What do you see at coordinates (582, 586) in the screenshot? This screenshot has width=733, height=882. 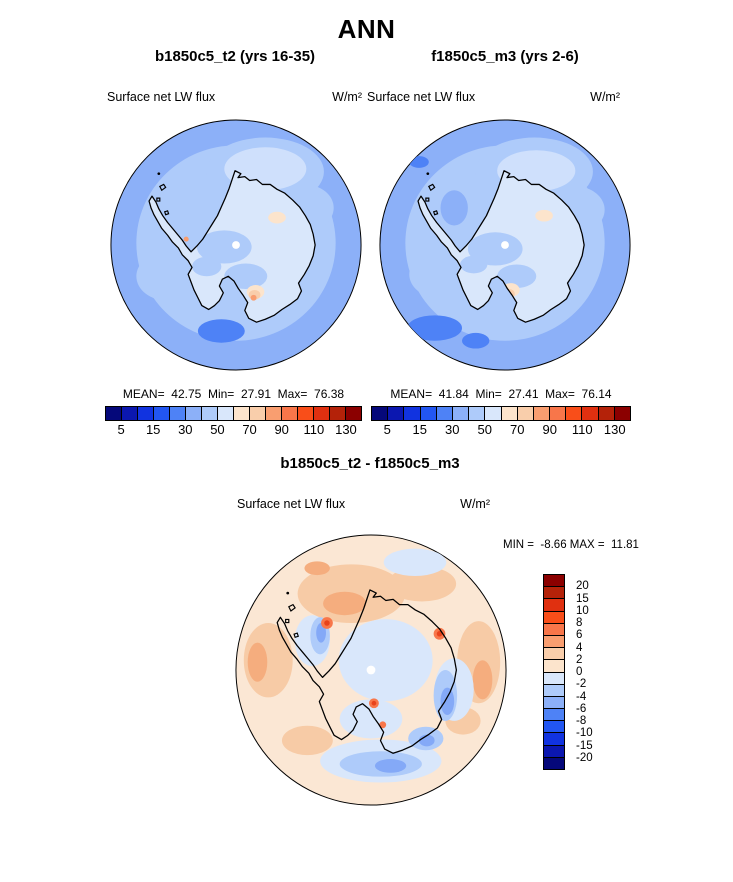 I see `colorbar-tick-label: 20` at bounding box center [582, 586].